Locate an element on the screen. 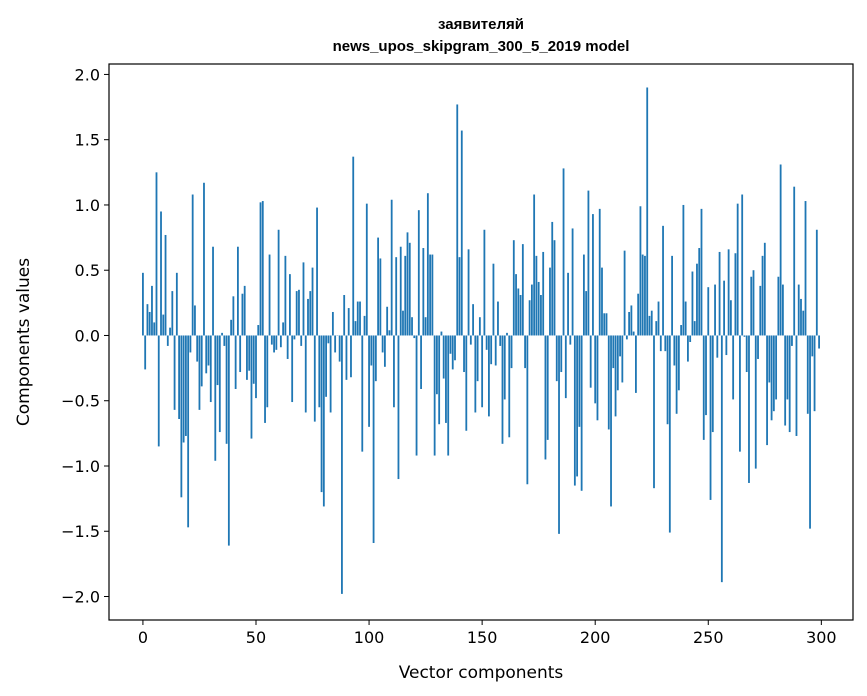  y-tick-label: −1.5 is located at coordinates (80, 531).